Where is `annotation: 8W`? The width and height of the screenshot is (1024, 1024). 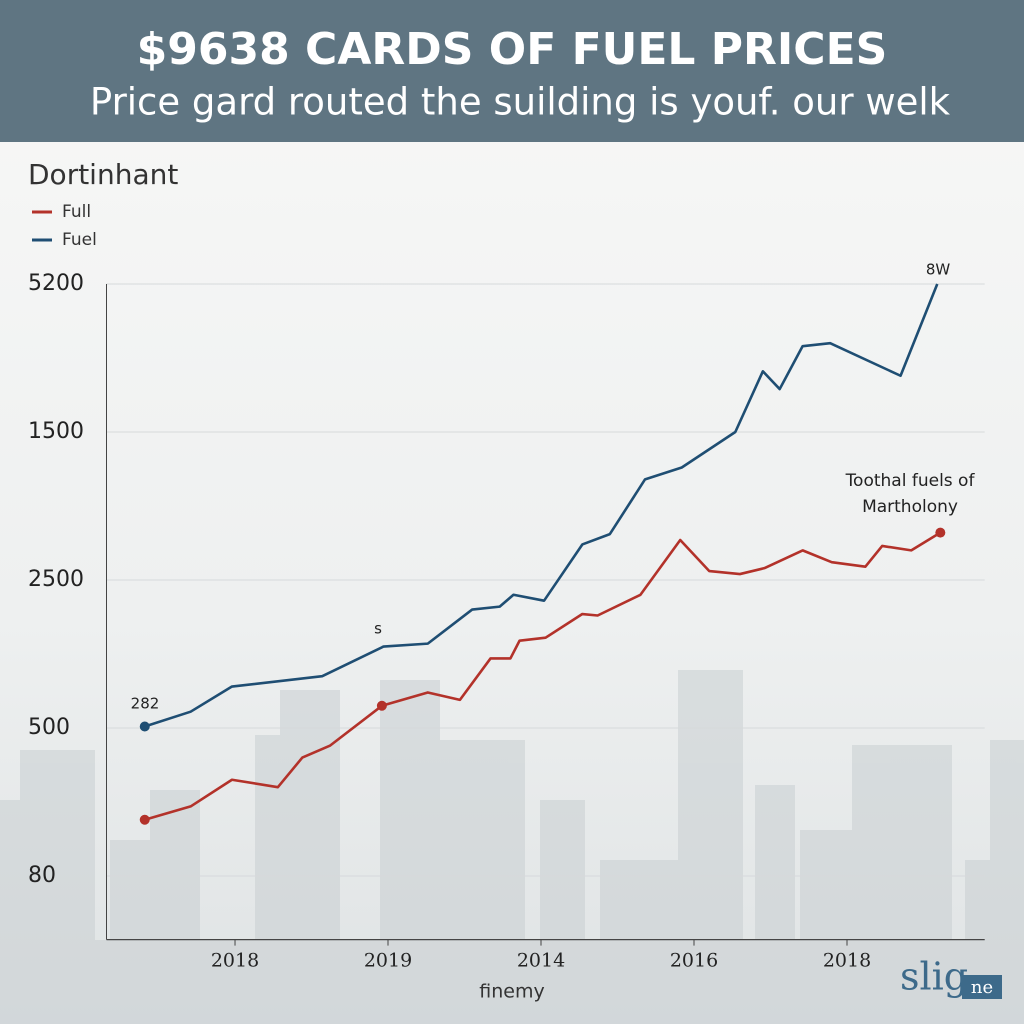 annotation: 8W is located at coordinates (938, 270).